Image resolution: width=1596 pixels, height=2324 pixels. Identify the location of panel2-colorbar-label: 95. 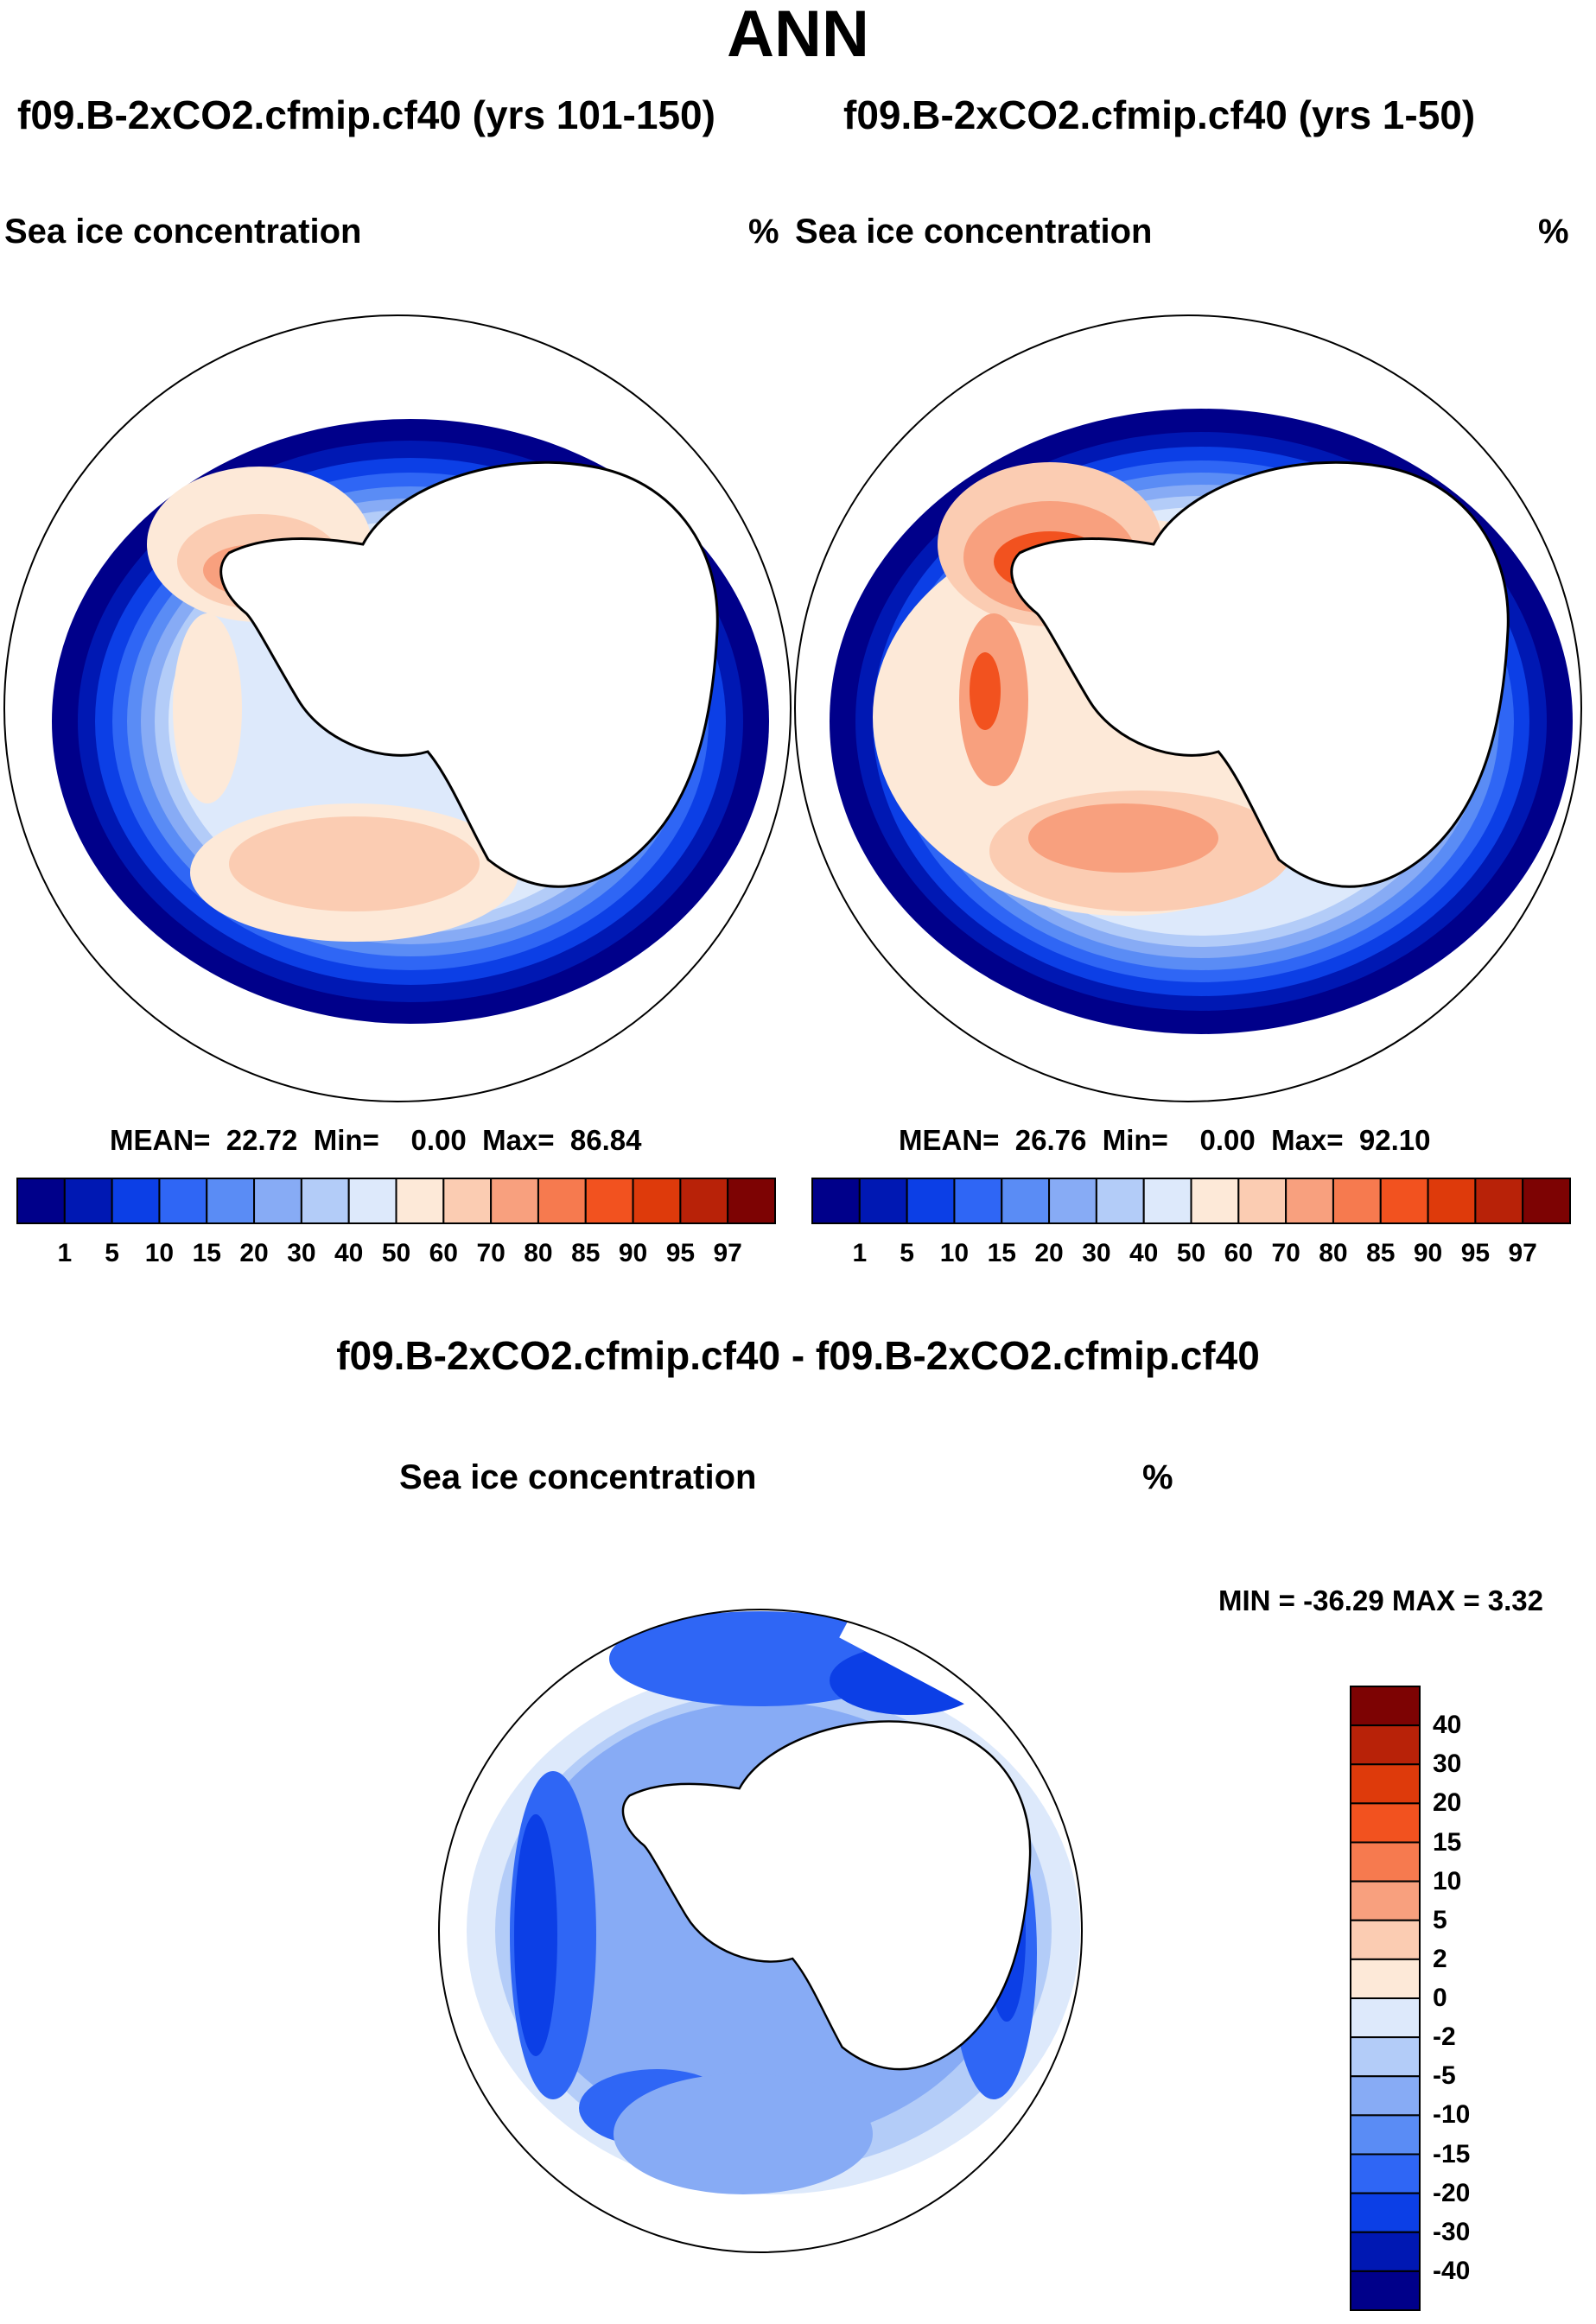
(1476, 1253).